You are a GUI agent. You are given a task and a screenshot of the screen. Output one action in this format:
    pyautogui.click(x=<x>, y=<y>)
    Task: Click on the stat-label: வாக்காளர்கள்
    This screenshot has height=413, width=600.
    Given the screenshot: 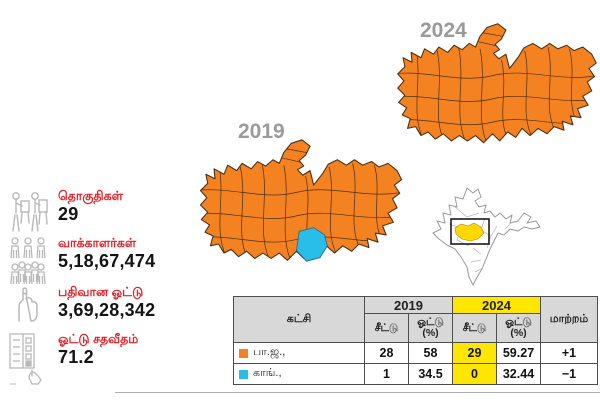 What is the action you would take?
    pyautogui.click(x=97, y=243)
    